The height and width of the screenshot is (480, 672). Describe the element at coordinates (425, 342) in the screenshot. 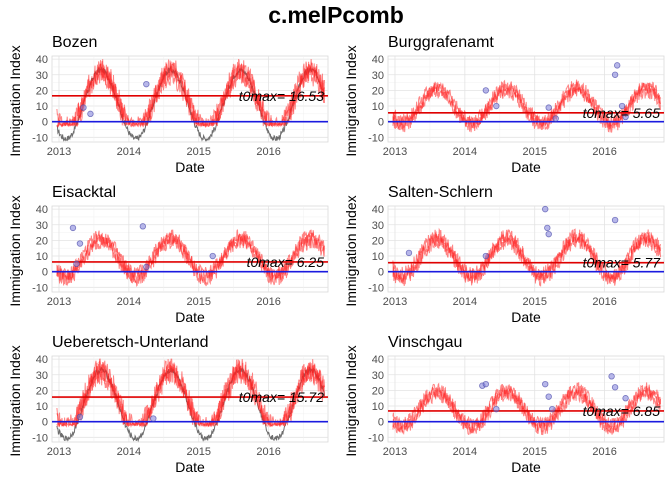

I see `panel-title: Vinschgau` at that location.